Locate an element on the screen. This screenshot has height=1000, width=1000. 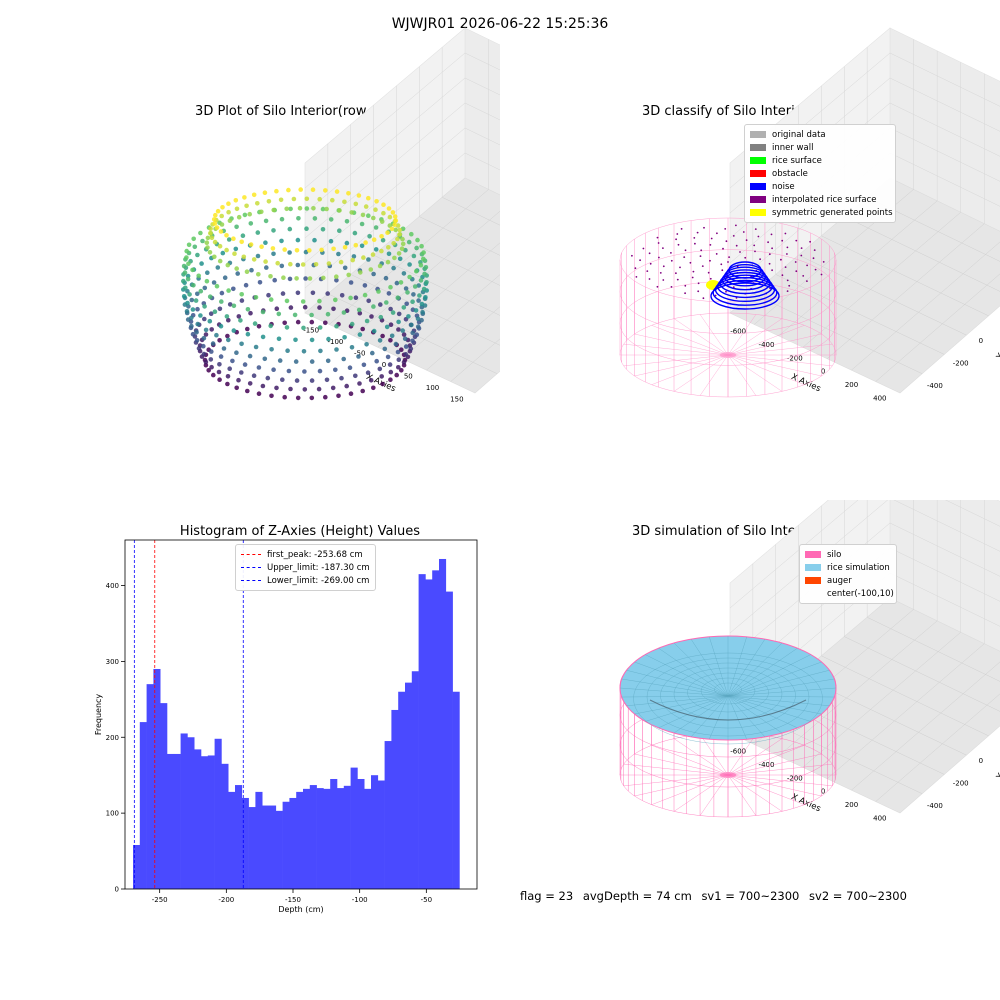
legend-line is located at coordinates (251, 554).